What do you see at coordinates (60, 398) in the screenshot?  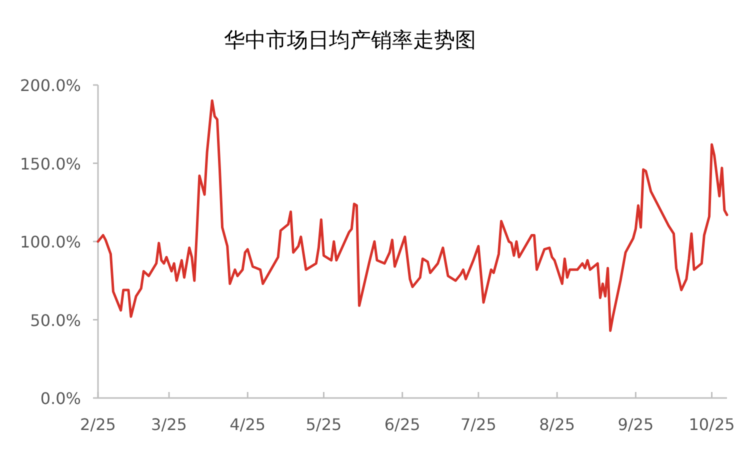 I see `y-tick-label: 0.0%` at bounding box center [60, 398].